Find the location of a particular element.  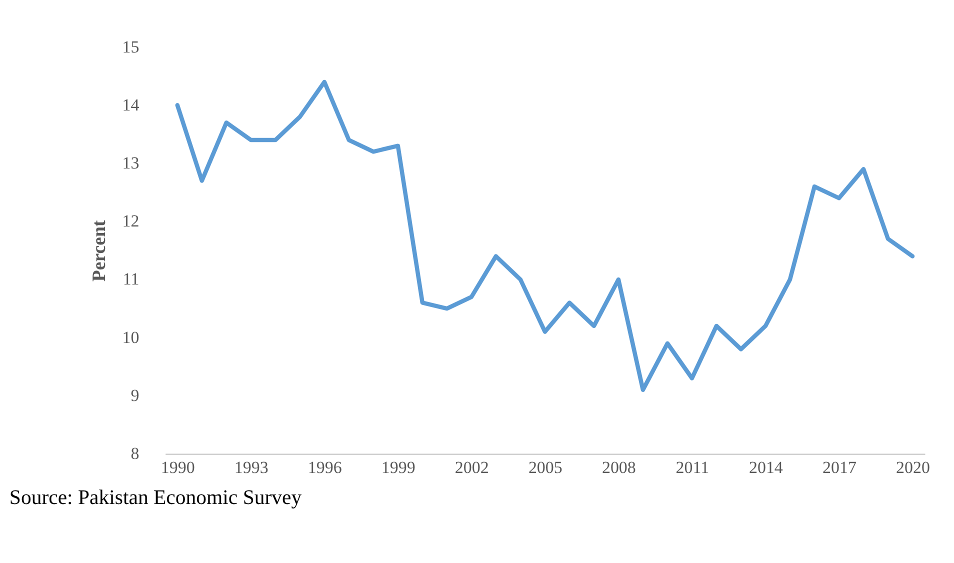

y-tick-label: 9 is located at coordinates (135, 395).